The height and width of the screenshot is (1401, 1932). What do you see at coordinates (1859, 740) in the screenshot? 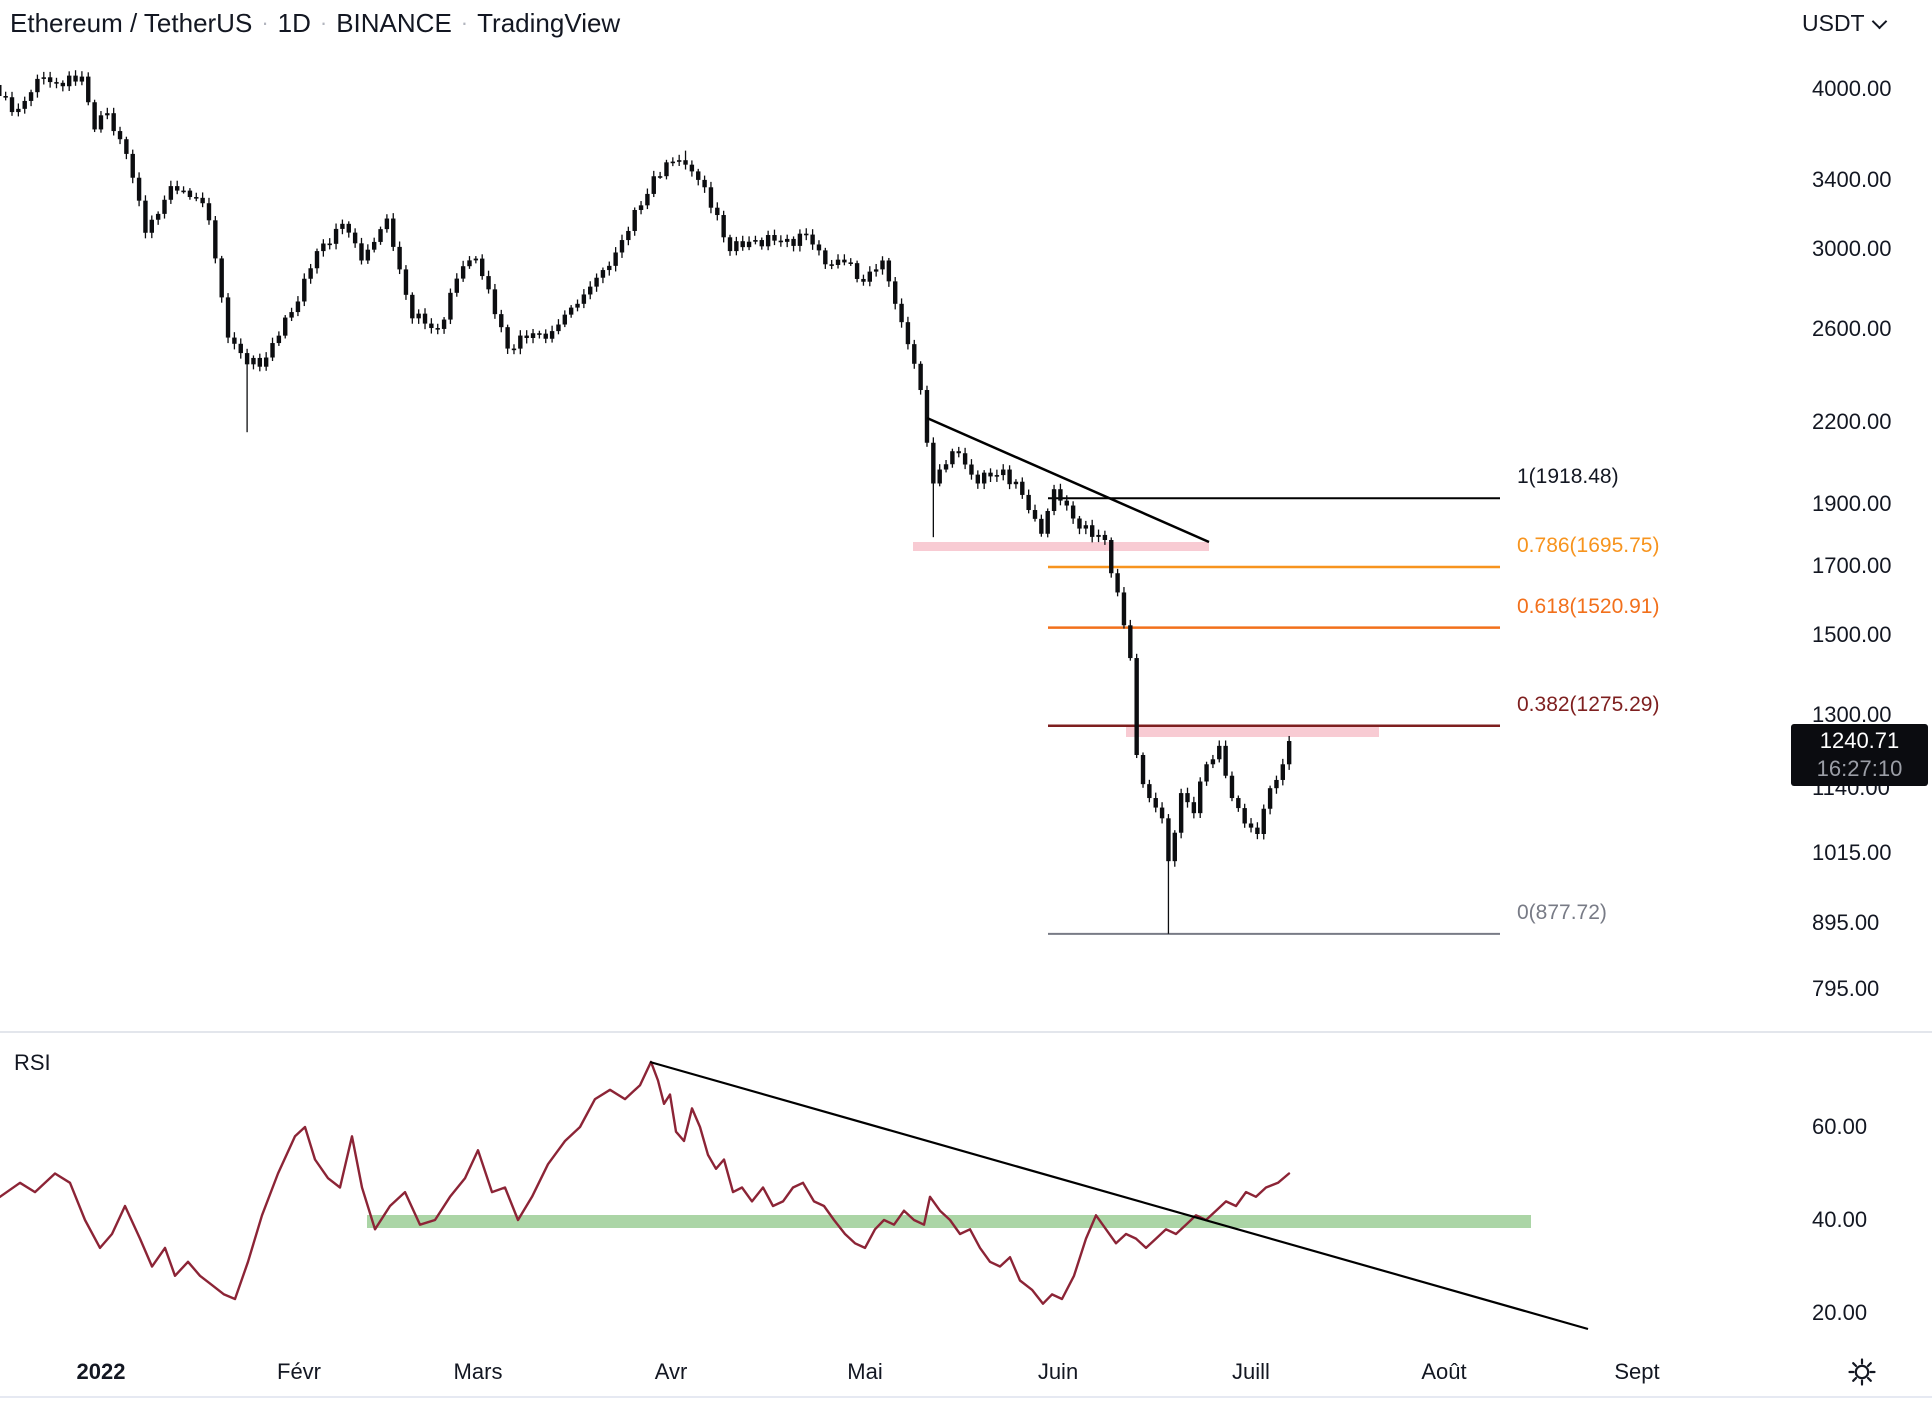
I see `last-price-value: 1240.71` at bounding box center [1859, 740].